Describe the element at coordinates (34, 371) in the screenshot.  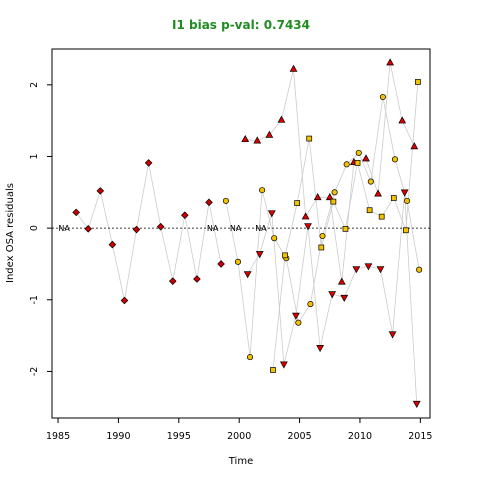
I see `y-tick-label: -2` at that location.